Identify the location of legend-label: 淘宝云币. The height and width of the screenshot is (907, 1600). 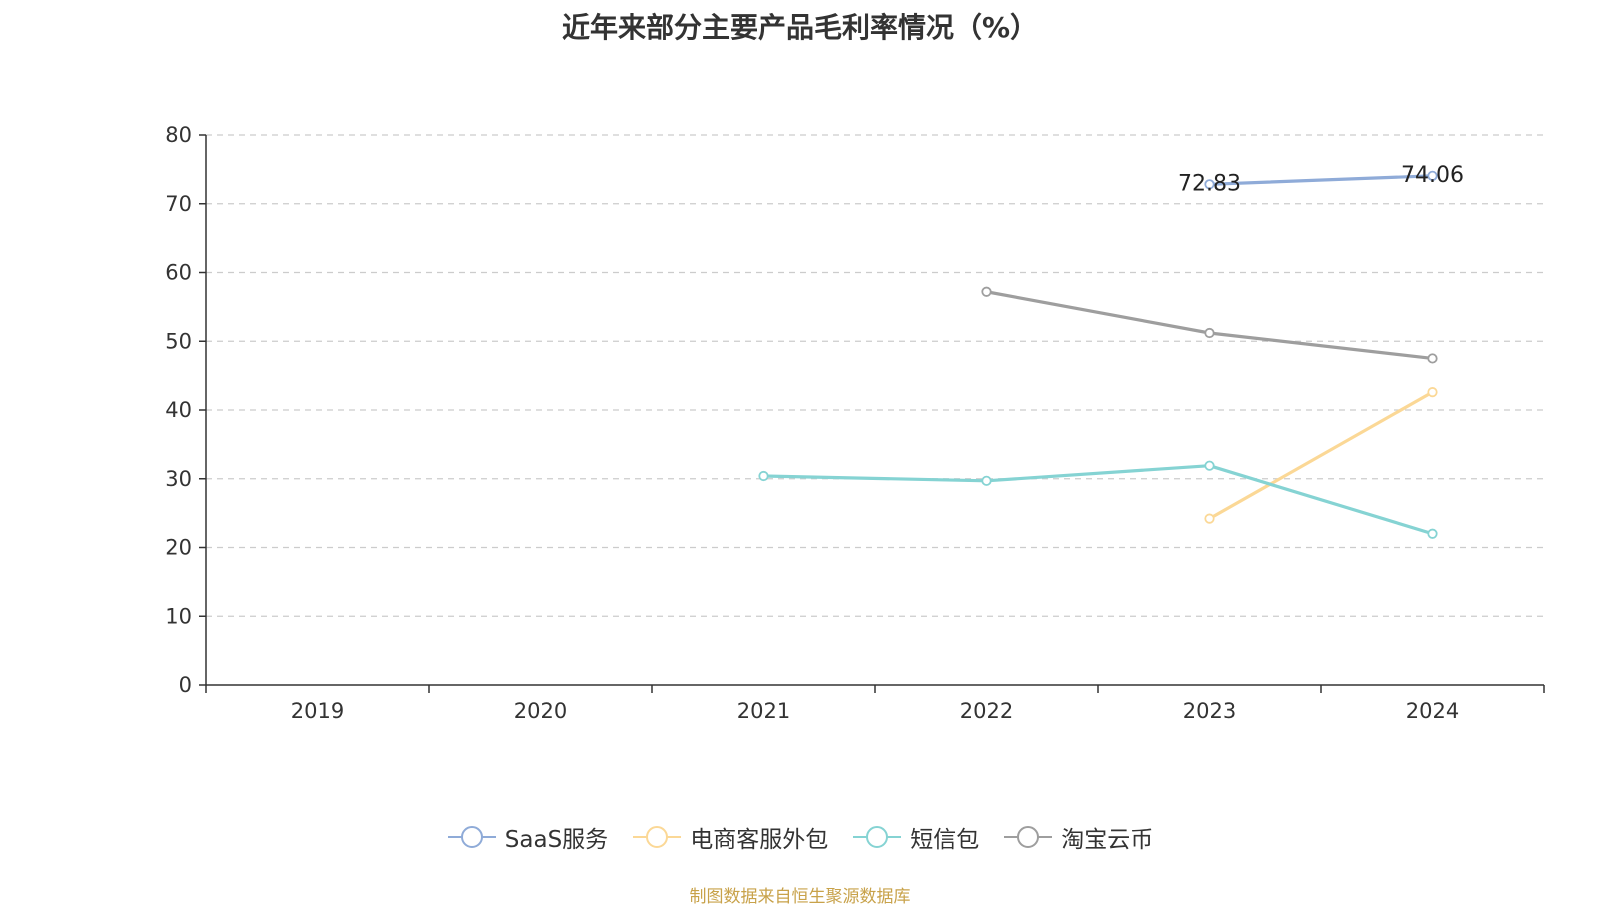
(1107, 840).